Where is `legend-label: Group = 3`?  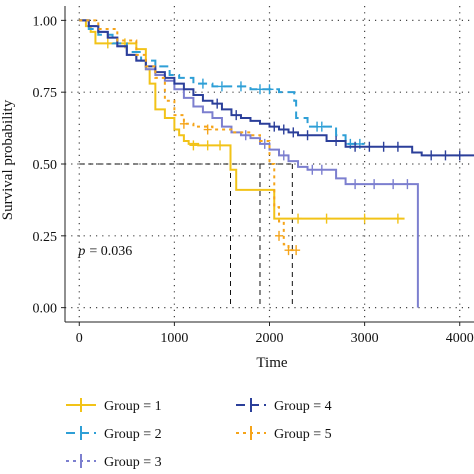
legend-label: Group = 3 is located at coordinates (133, 462).